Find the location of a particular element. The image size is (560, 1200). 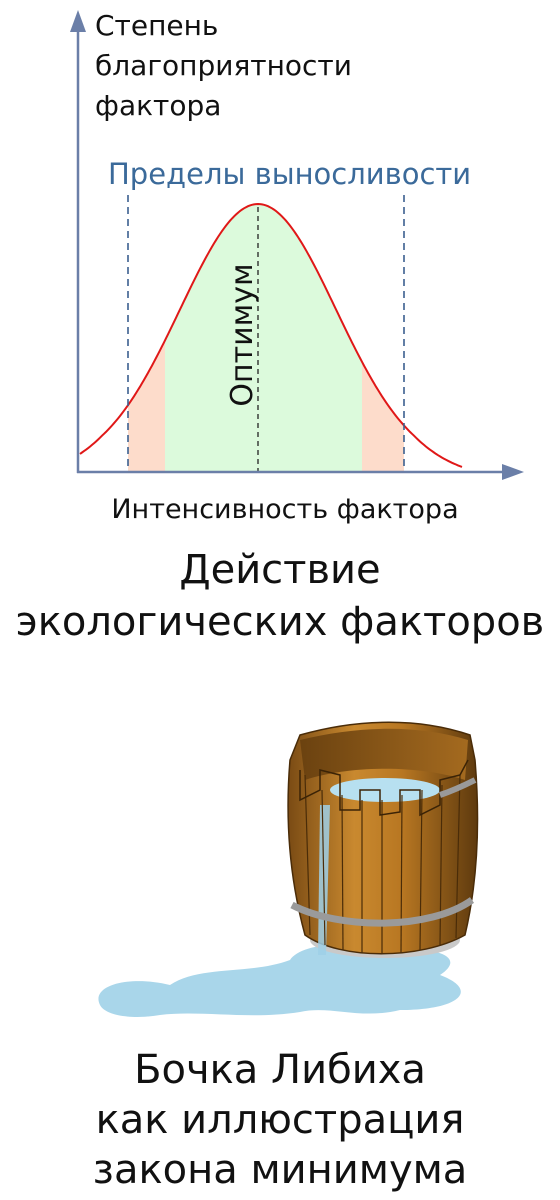

y-axis-label: благоприятности is located at coordinates (223, 65).